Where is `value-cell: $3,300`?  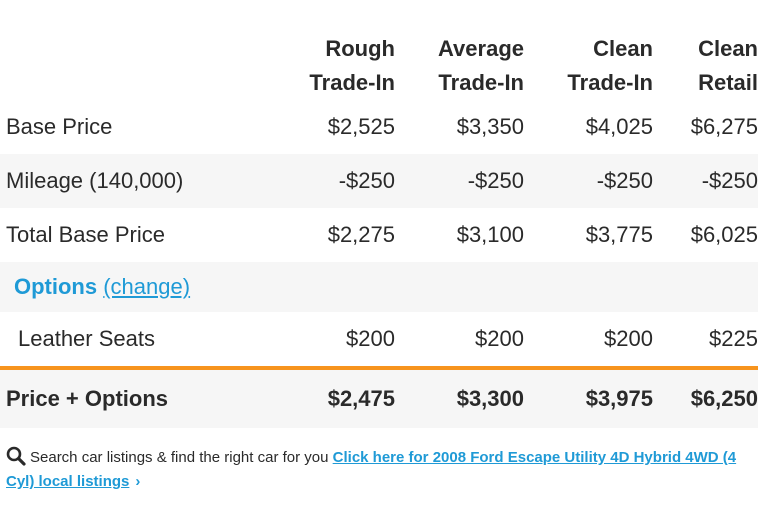 value-cell: $3,300 is located at coordinates (459, 397).